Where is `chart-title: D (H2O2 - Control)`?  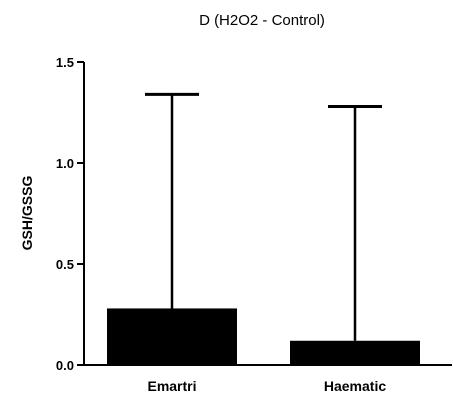
chart-title: D (H2O2 - Control) is located at coordinates (262, 20).